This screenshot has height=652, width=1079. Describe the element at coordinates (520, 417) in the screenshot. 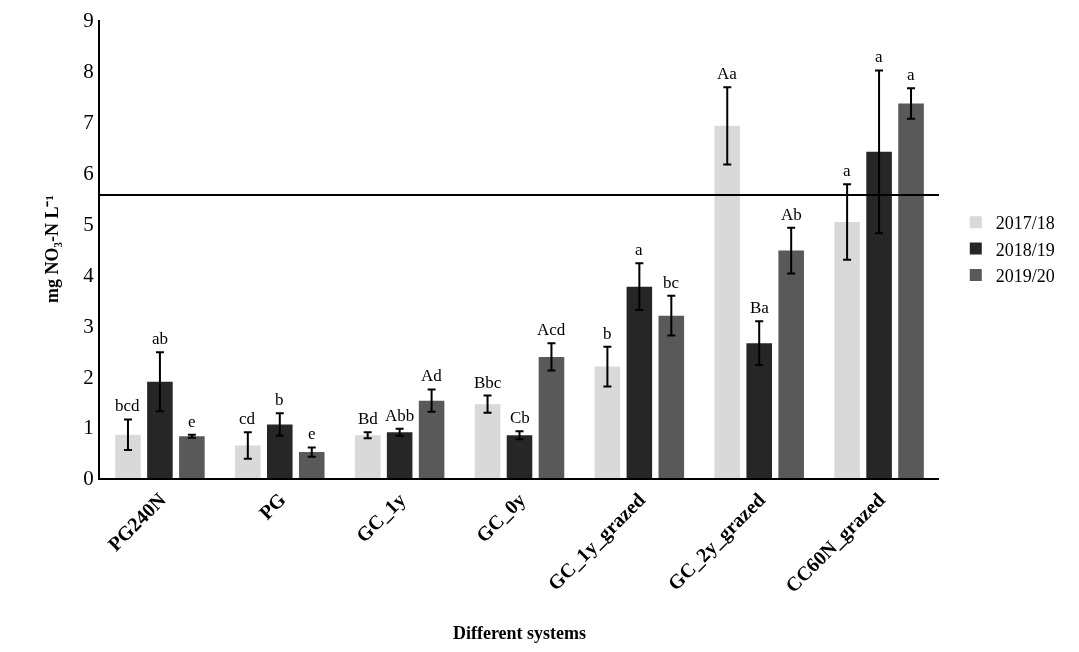

I see `data-label: Cb` at that location.